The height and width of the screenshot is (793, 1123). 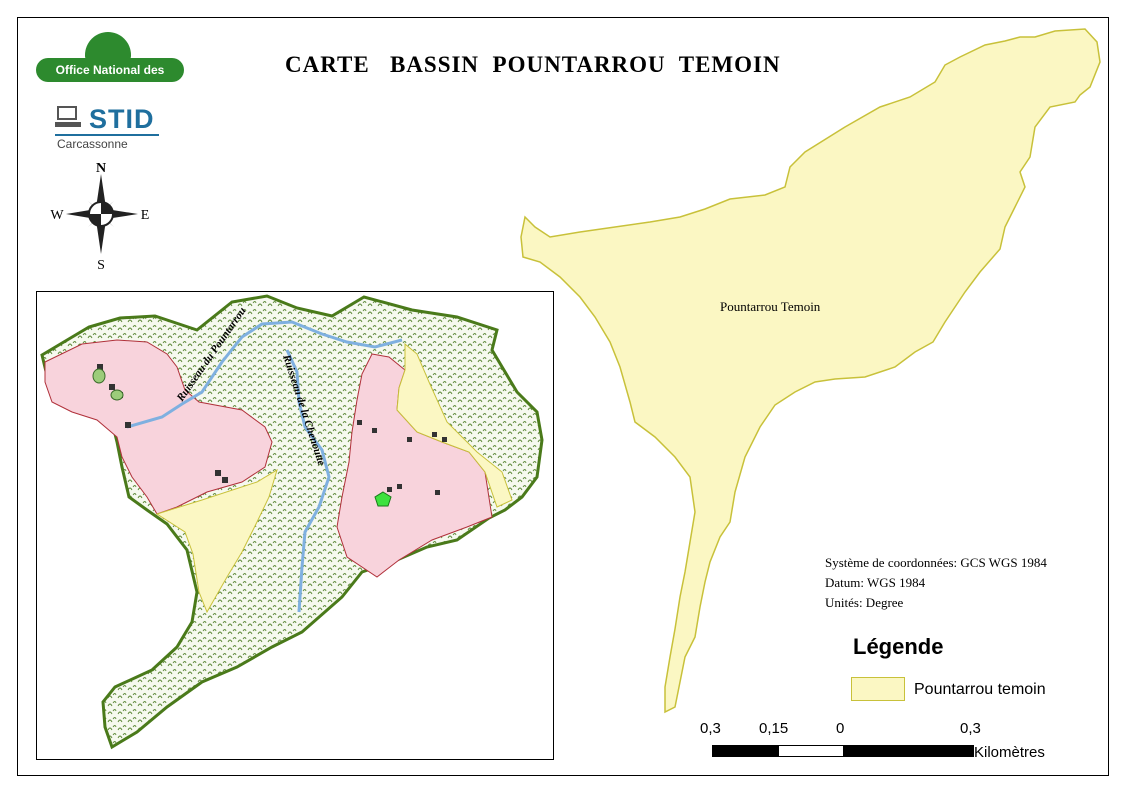 I want to click on scale-label-left: 0,3, so click(x=710, y=728).